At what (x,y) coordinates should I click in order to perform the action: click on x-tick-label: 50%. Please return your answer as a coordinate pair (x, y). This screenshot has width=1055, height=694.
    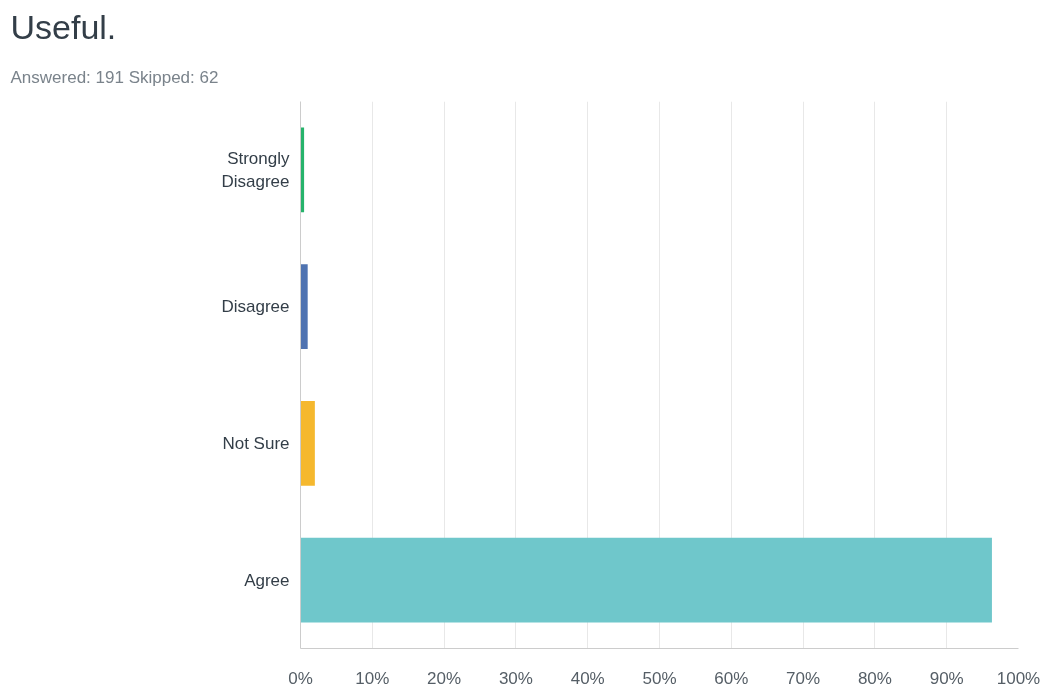
    Looking at the image, I should click on (659, 678).